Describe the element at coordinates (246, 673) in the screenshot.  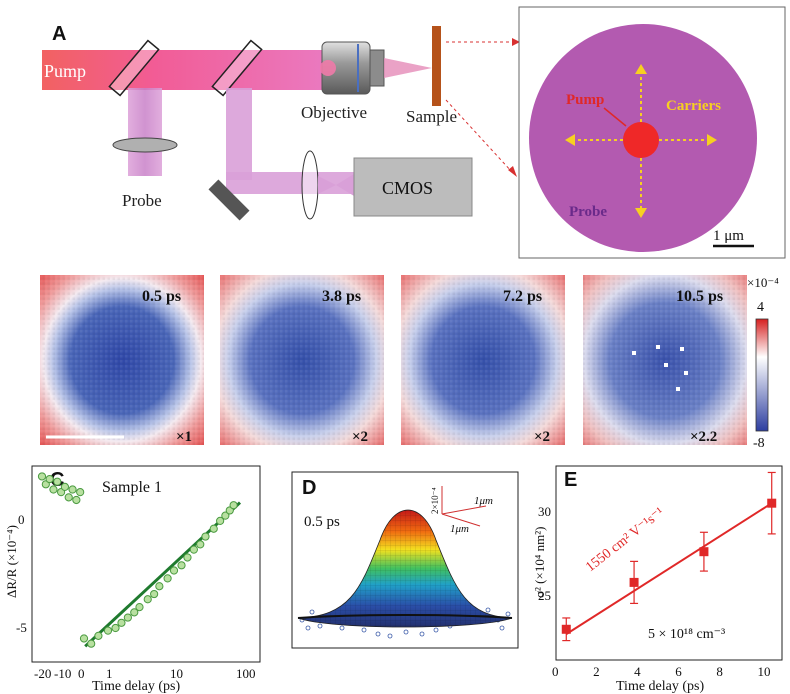
I see `xtick-c-5: 100` at that location.